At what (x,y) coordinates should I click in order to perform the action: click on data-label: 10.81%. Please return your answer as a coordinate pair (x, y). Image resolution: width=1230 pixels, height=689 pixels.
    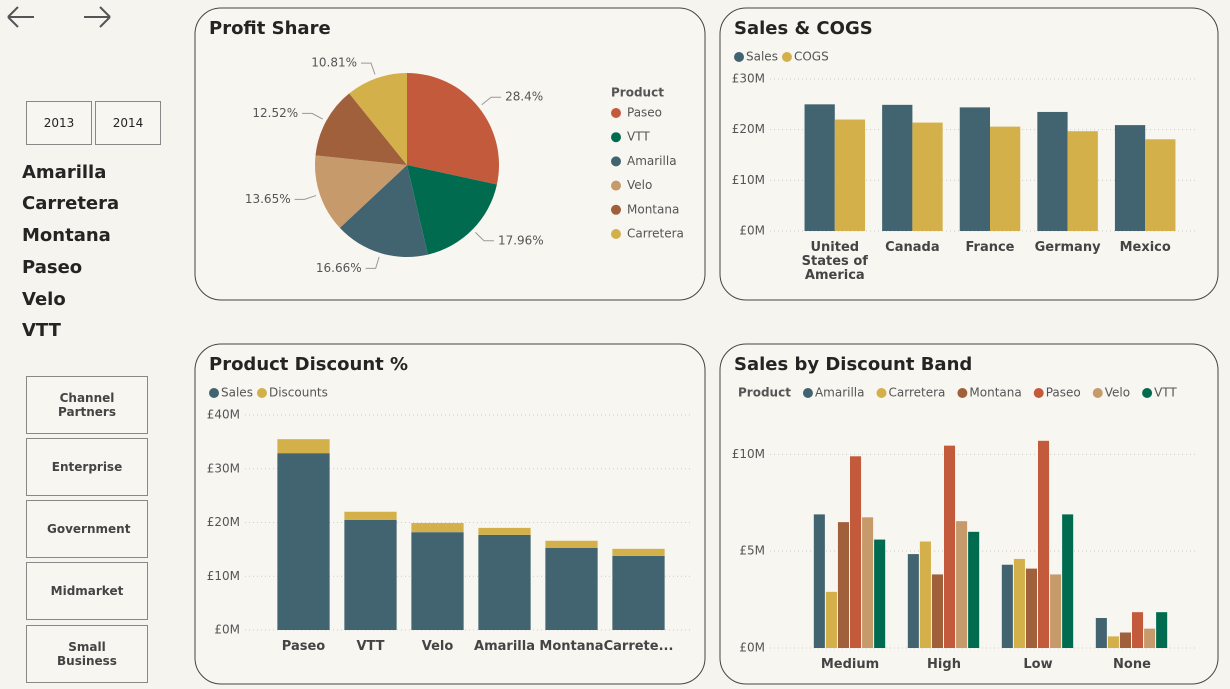
    Looking at the image, I should click on (334, 63).